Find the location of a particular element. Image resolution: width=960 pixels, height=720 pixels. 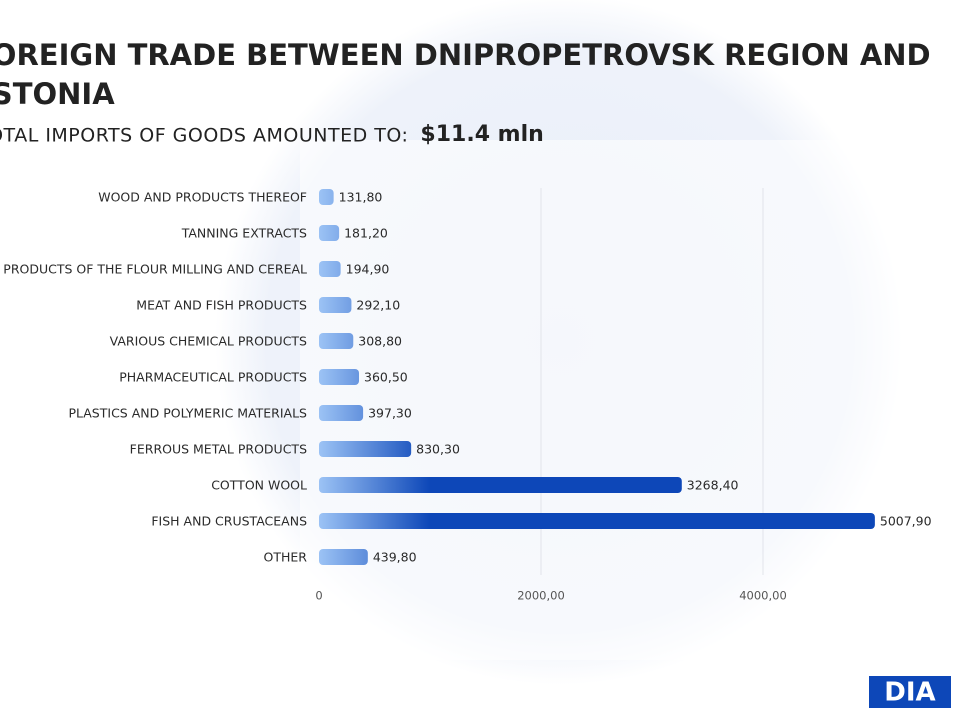

value-label: 308,80 is located at coordinates (380, 341).